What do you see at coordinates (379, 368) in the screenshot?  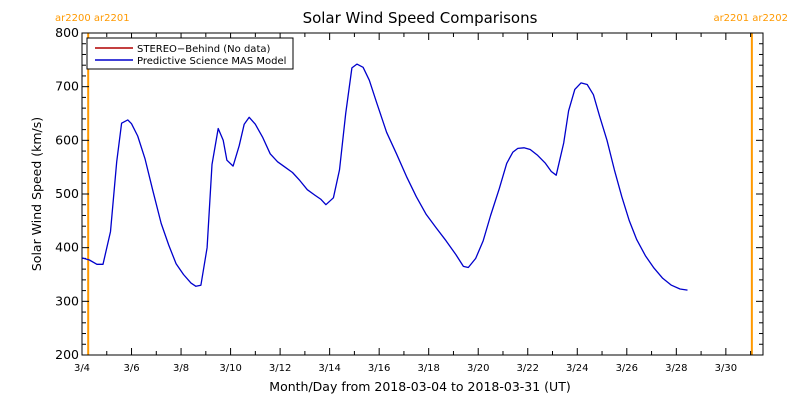 I see `x-tick-label-16: 3/16` at bounding box center [379, 368].